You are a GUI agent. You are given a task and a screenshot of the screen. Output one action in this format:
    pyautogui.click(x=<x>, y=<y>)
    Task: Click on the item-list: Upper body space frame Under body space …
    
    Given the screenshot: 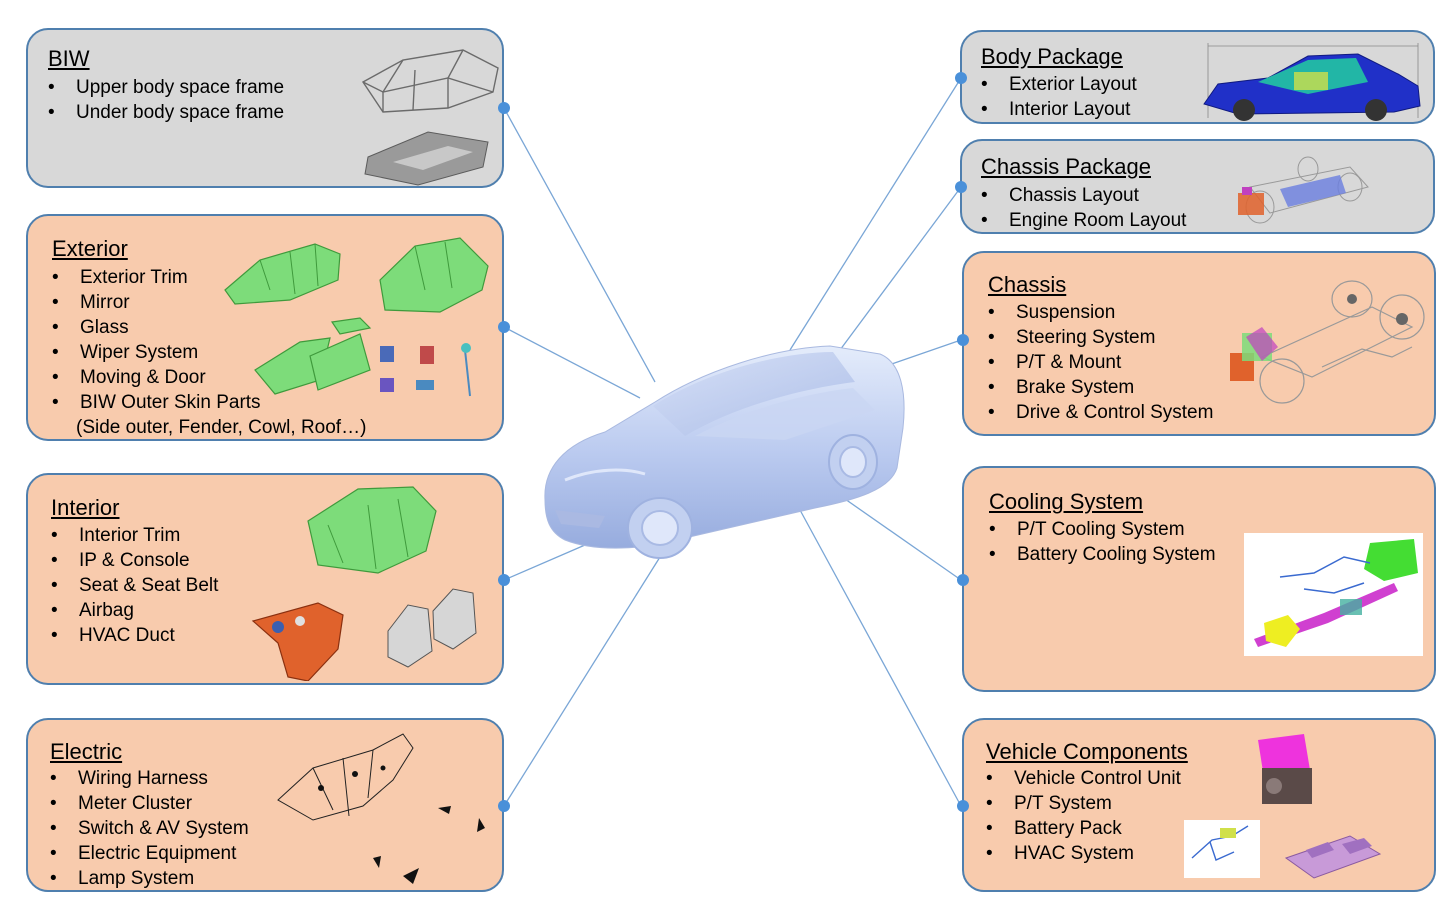 What is the action you would take?
    pyautogui.click(x=166, y=100)
    